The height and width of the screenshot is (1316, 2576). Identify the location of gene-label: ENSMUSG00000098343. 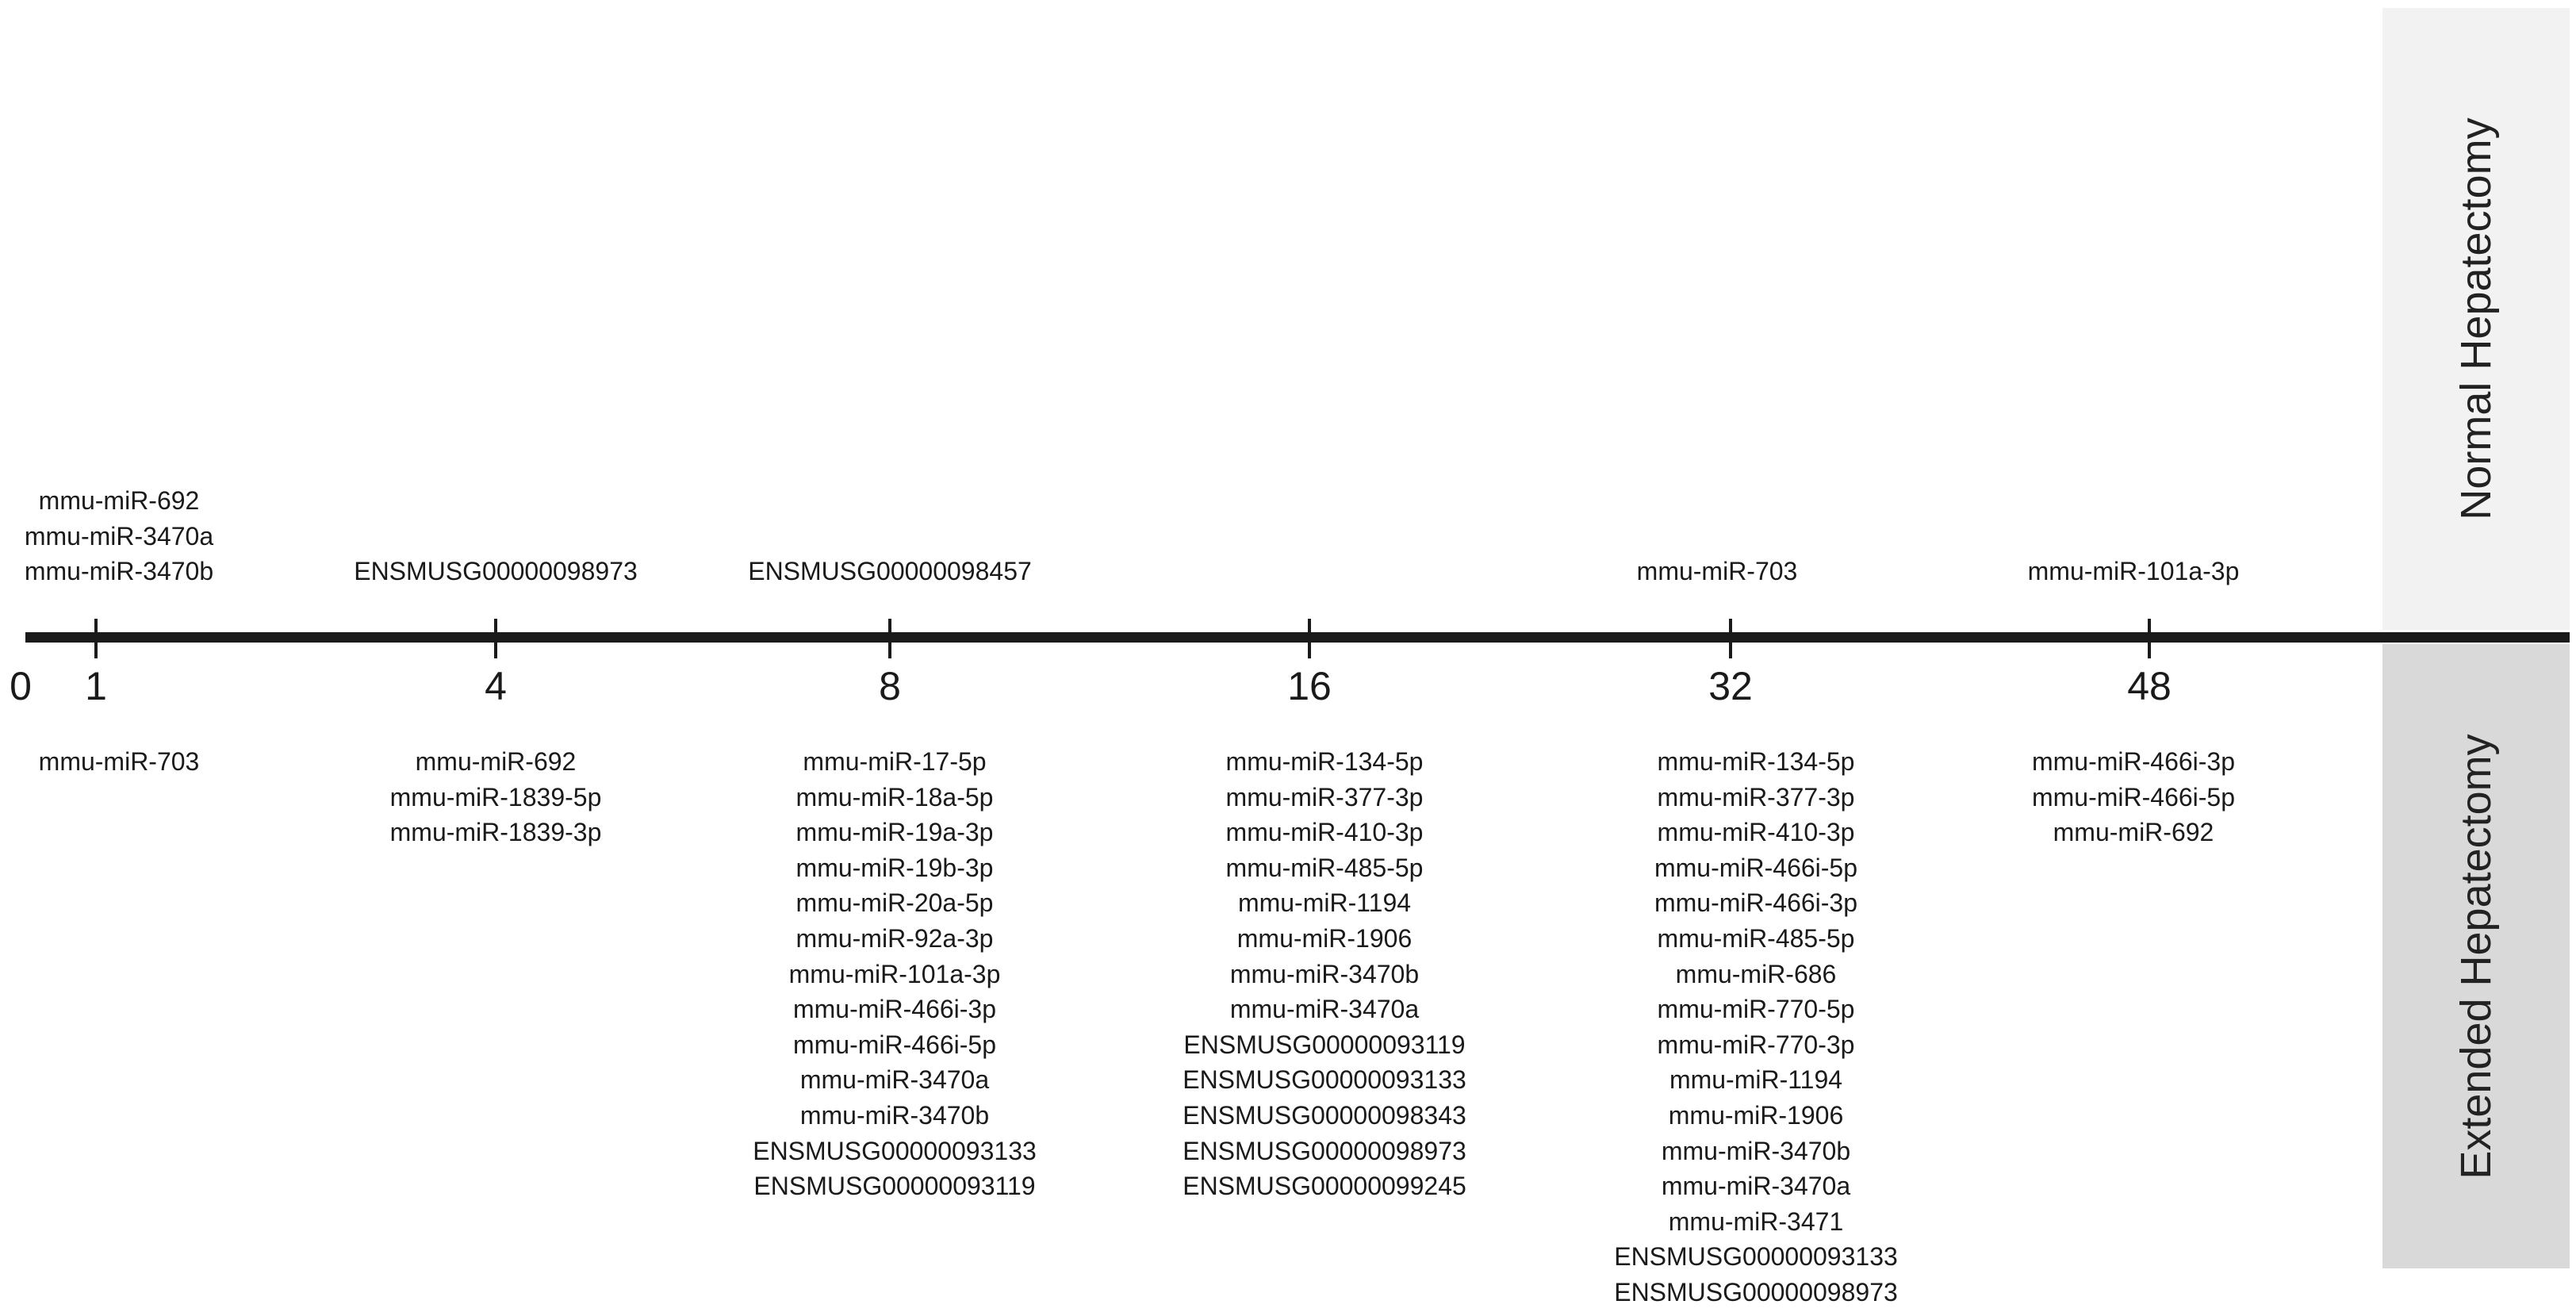
(1324, 1115).